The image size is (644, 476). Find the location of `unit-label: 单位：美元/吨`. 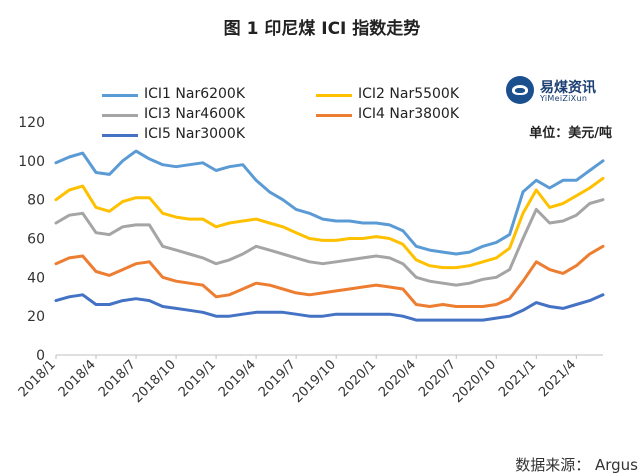

unit-label: 单位：美元/吨 is located at coordinates (570, 133).